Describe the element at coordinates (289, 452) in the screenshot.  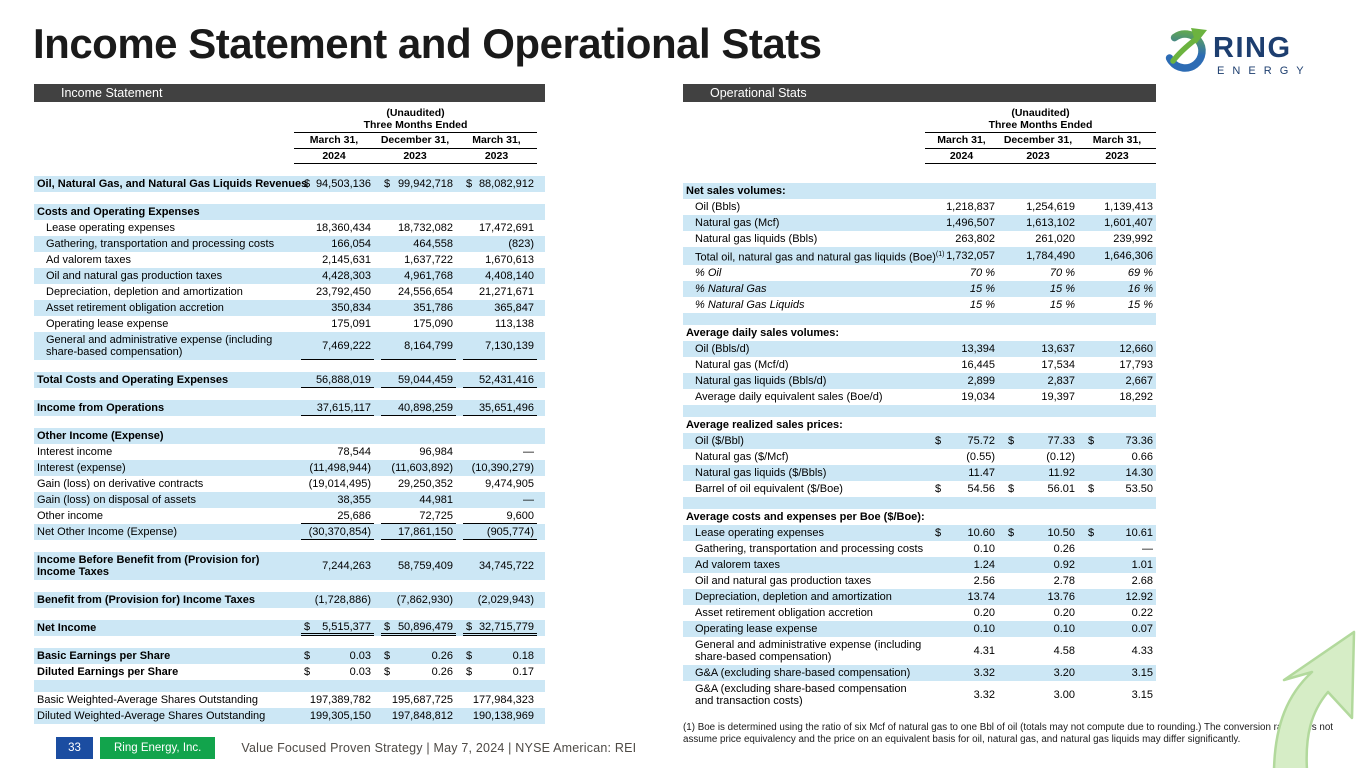
I see `table-row: Interest income 78,544 96,984 —` at that location.